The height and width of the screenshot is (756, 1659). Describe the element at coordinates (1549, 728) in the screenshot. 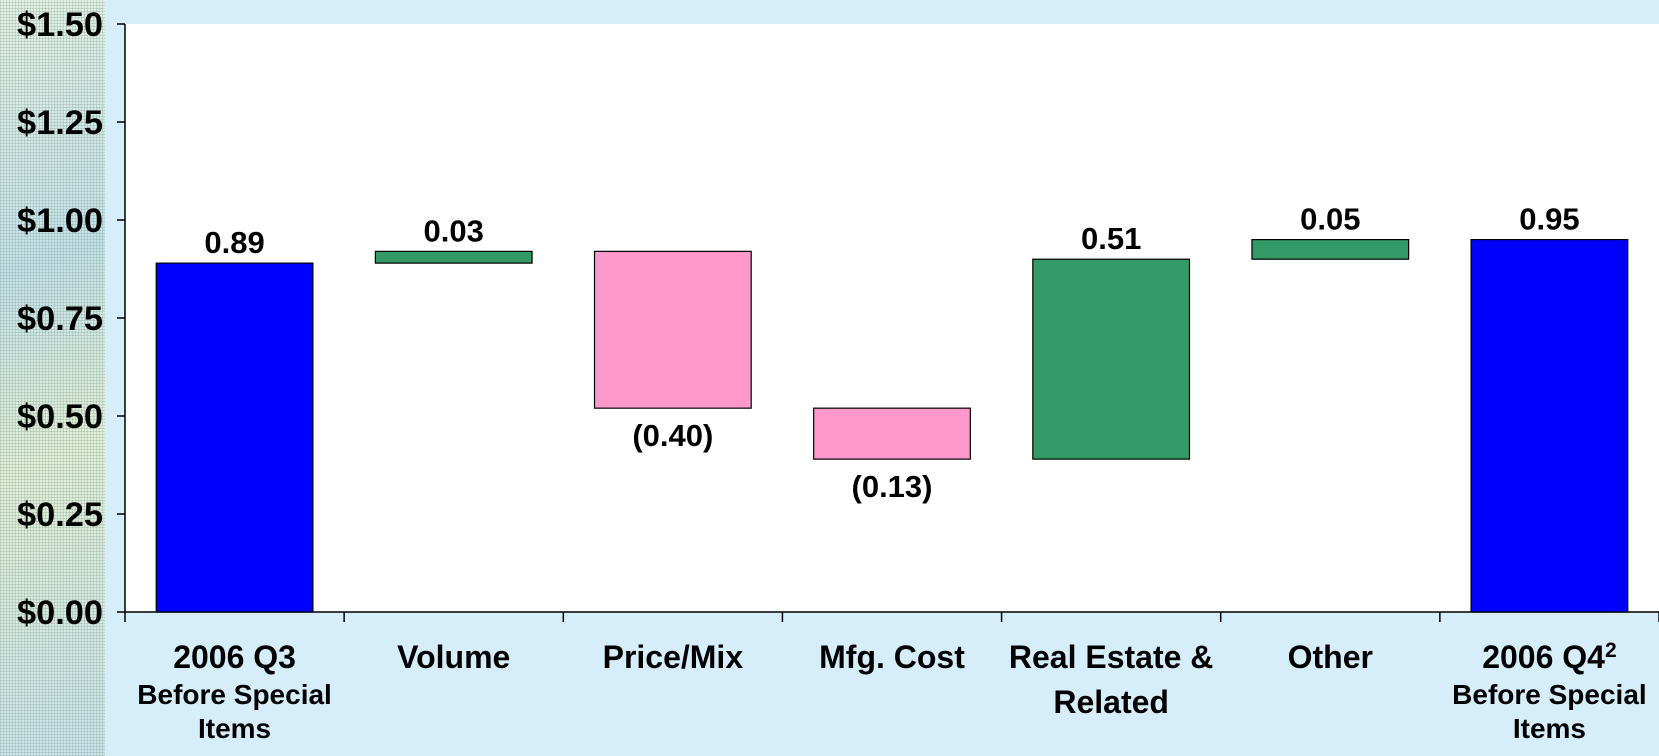

I see `category-sublabel-2006-q4: Items` at that location.